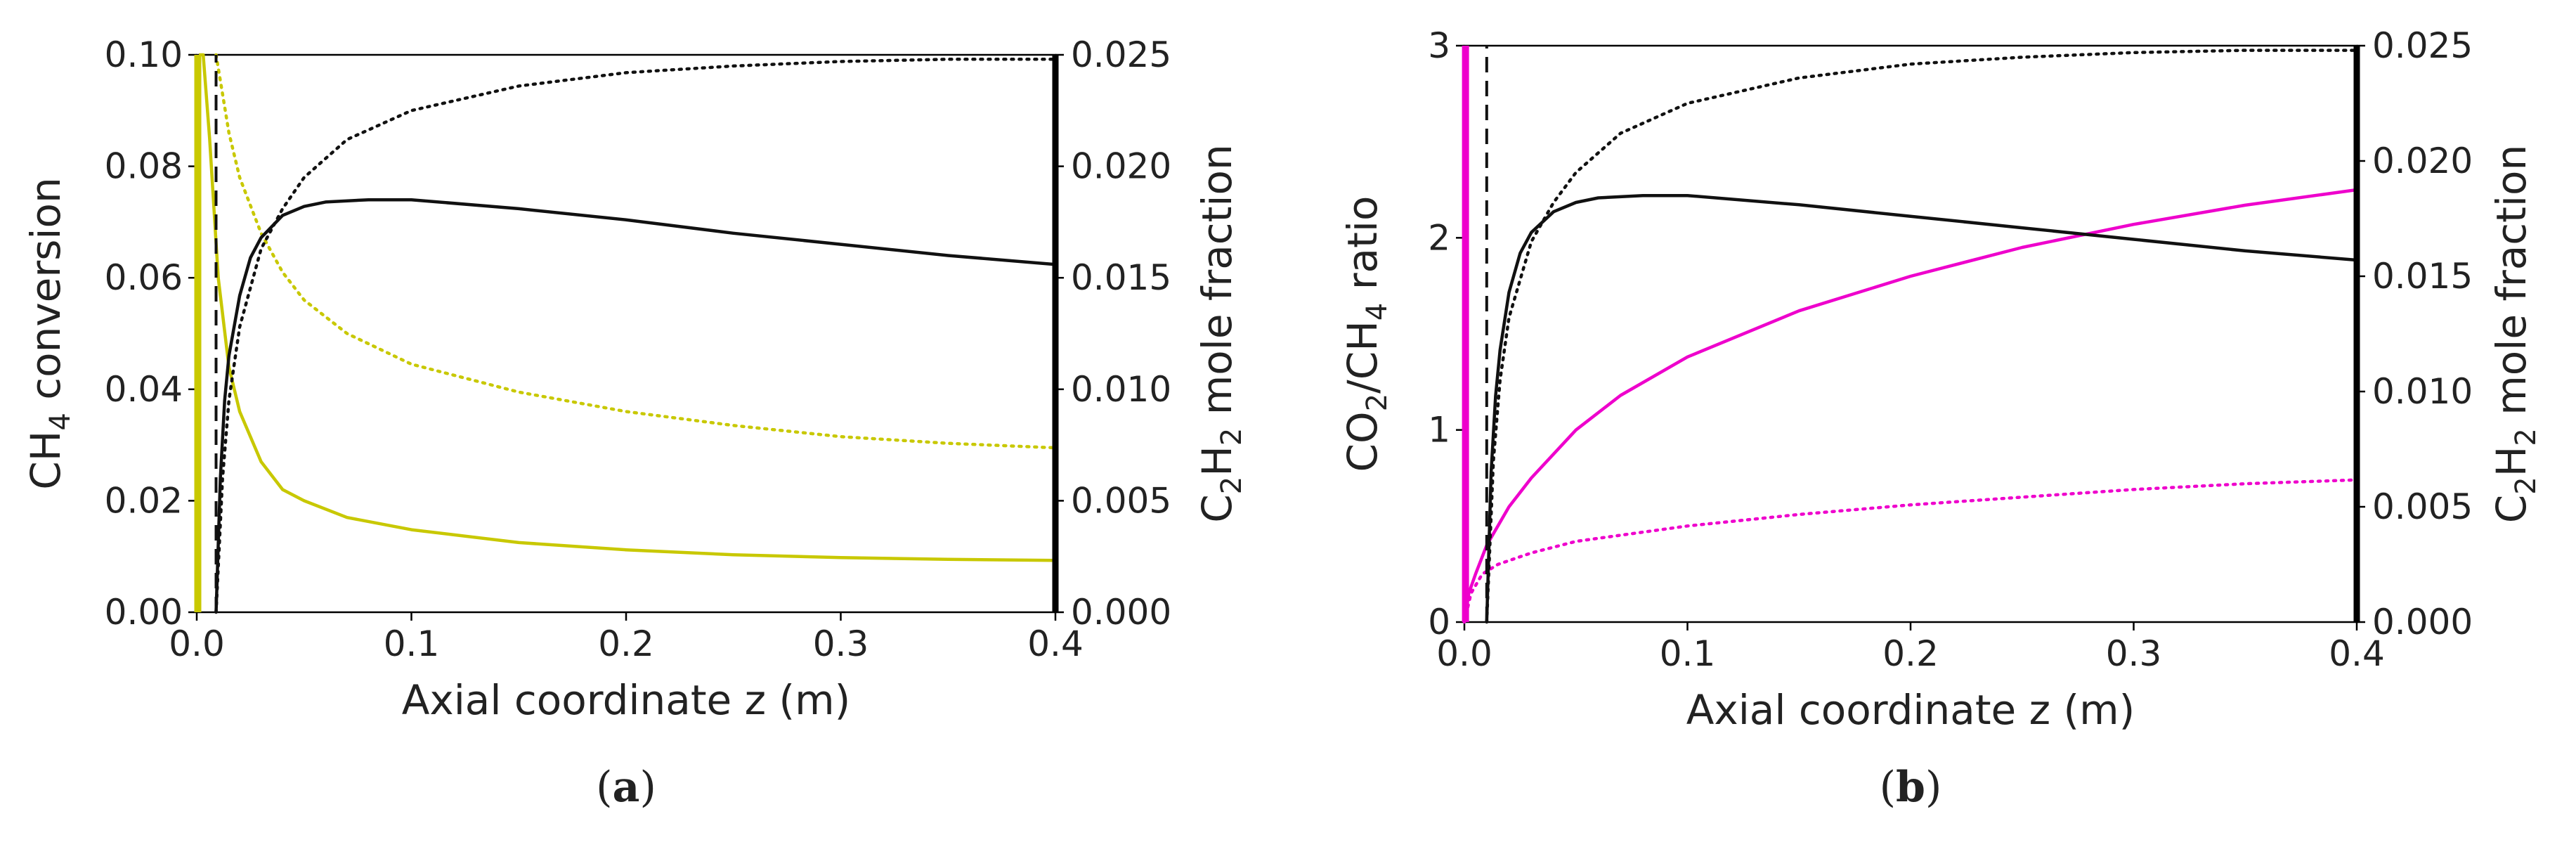  Describe the element at coordinates (144, 277) in the screenshot. I see `y-left-tick-label: 0.06` at that location.